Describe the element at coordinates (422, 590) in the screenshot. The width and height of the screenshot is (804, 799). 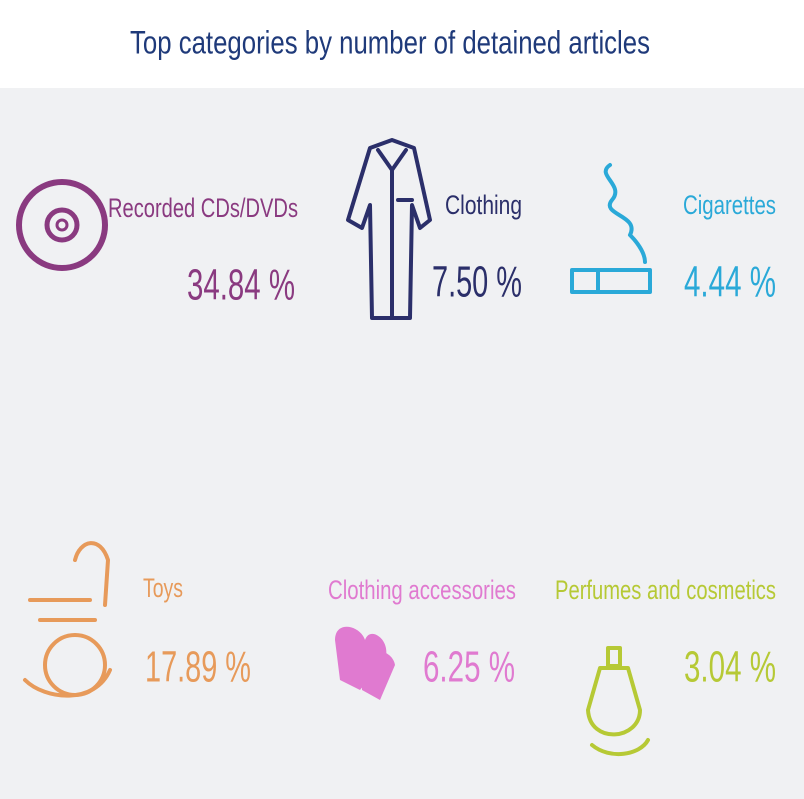
I see `item-label: Clothing accessories` at that location.